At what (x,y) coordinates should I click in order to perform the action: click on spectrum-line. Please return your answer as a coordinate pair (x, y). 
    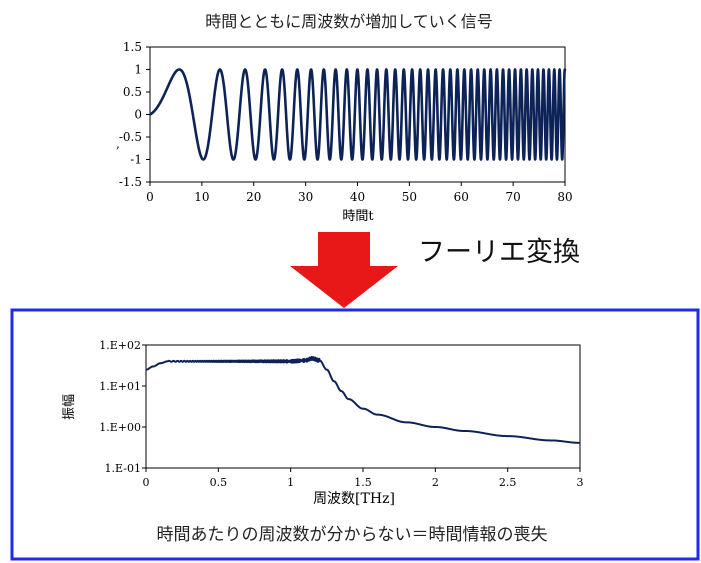
    Looking at the image, I should click on (363, 399).